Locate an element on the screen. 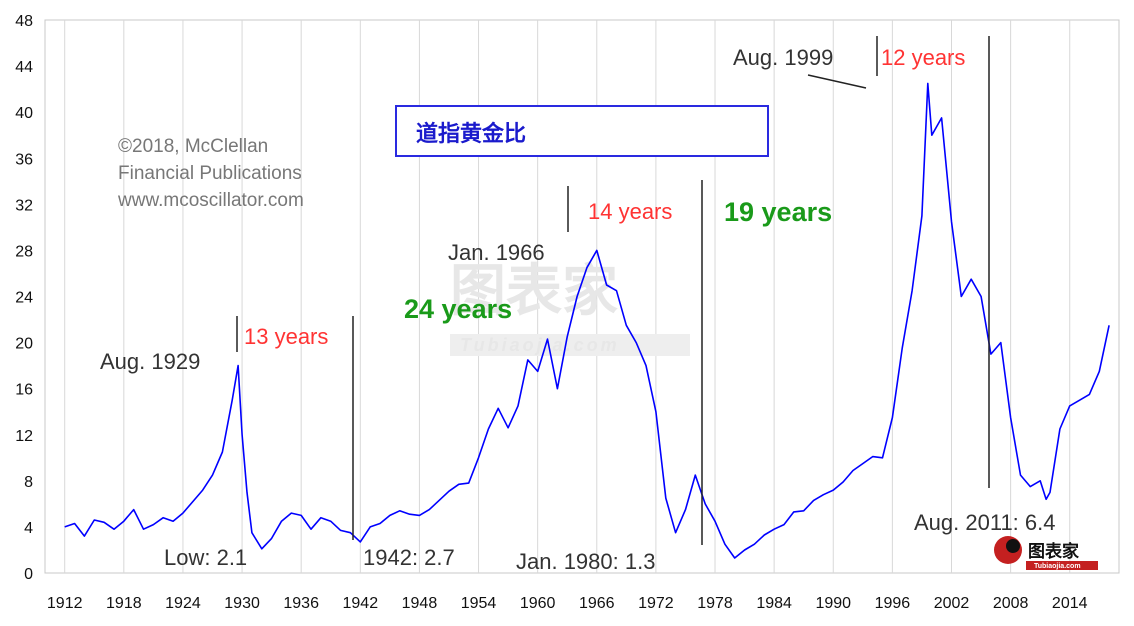 The height and width of the screenshot is (626, 1134). label-24-years: 24 years is located at coordinates (458, 309).